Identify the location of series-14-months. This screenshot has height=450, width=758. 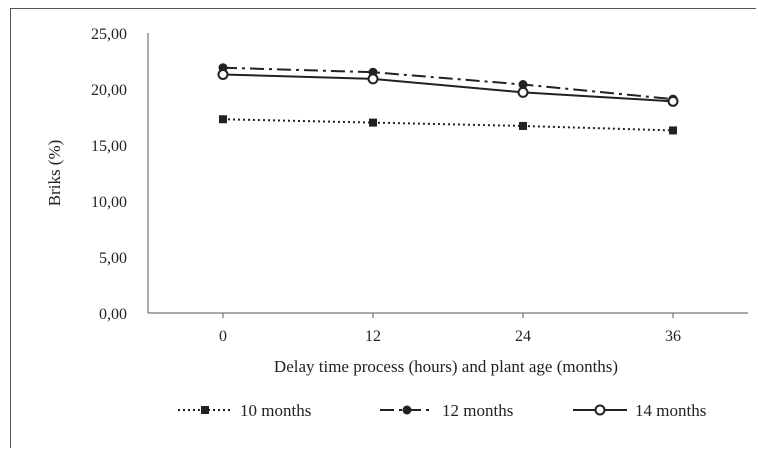
(448, 87).